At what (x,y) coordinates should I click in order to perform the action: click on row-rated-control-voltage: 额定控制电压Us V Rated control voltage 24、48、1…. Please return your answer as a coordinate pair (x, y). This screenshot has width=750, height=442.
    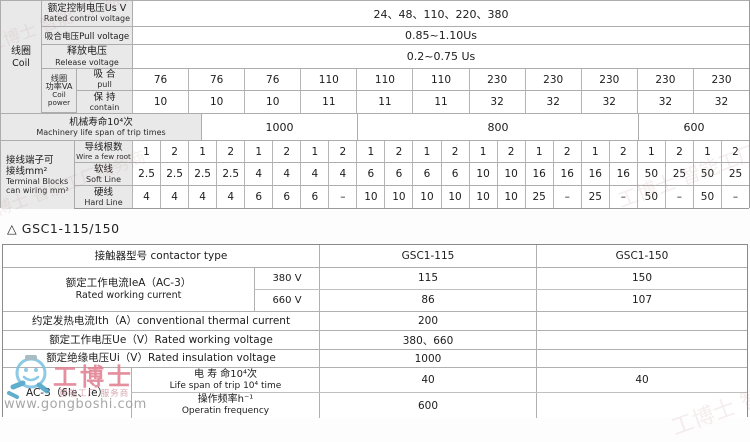
    Looking at the image, I should click on (395, 14).